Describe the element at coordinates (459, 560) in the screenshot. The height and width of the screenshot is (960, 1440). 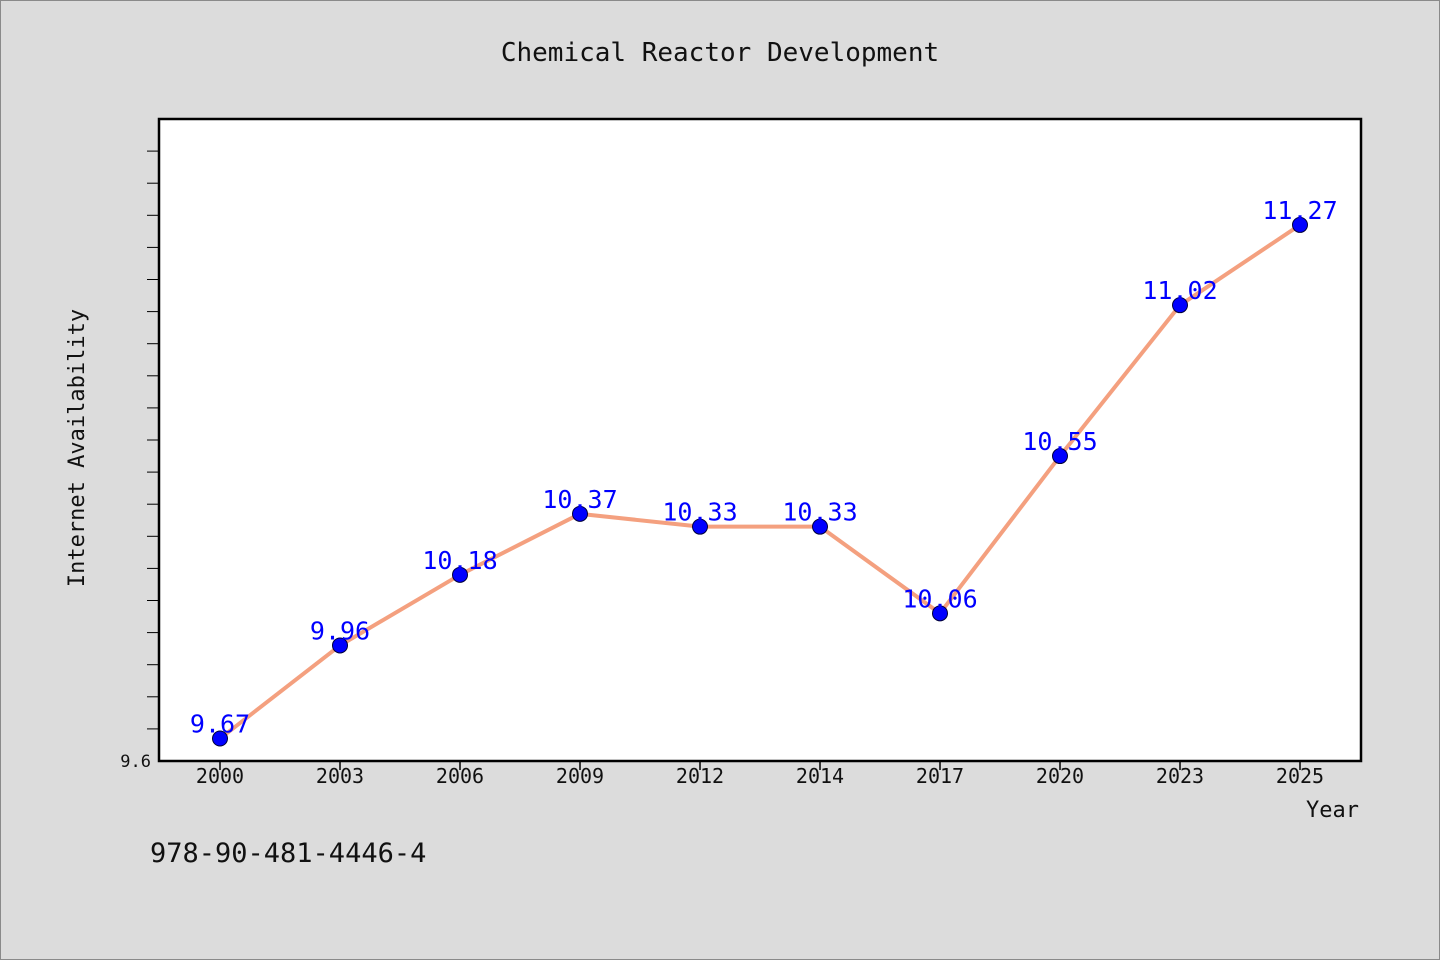
I see `data-label: 10.18` at that location.